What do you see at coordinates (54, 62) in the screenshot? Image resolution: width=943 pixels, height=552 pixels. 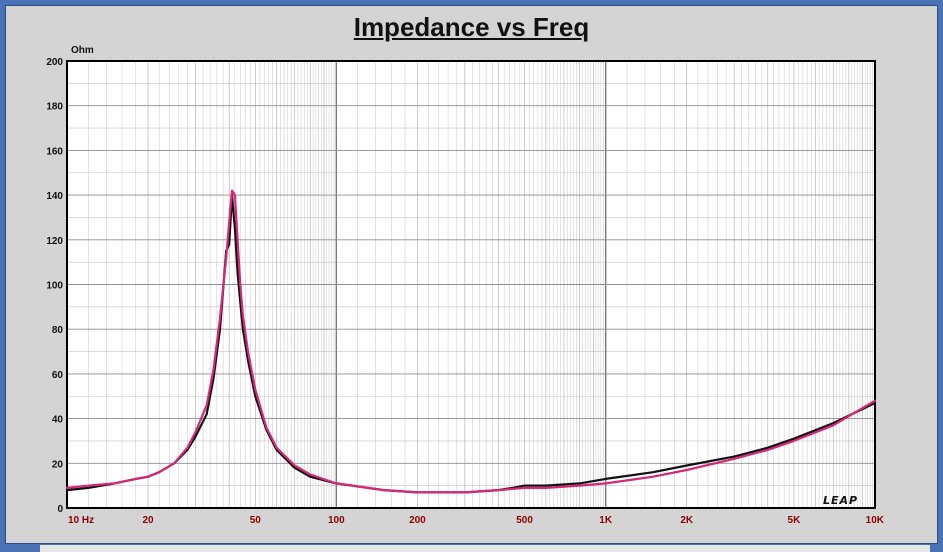 I see `y-tick-label: 200` at bounding box center [54, 62].